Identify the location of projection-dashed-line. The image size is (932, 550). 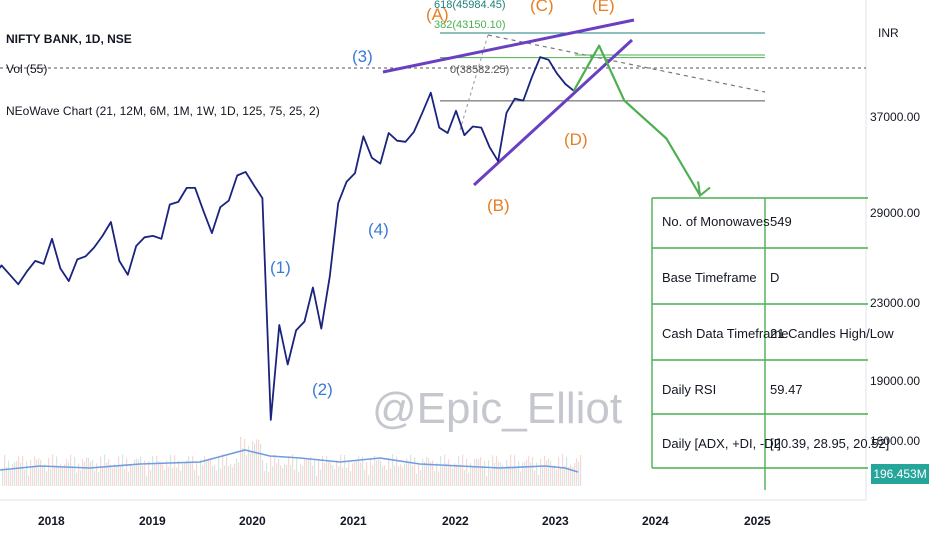
(626, 63).